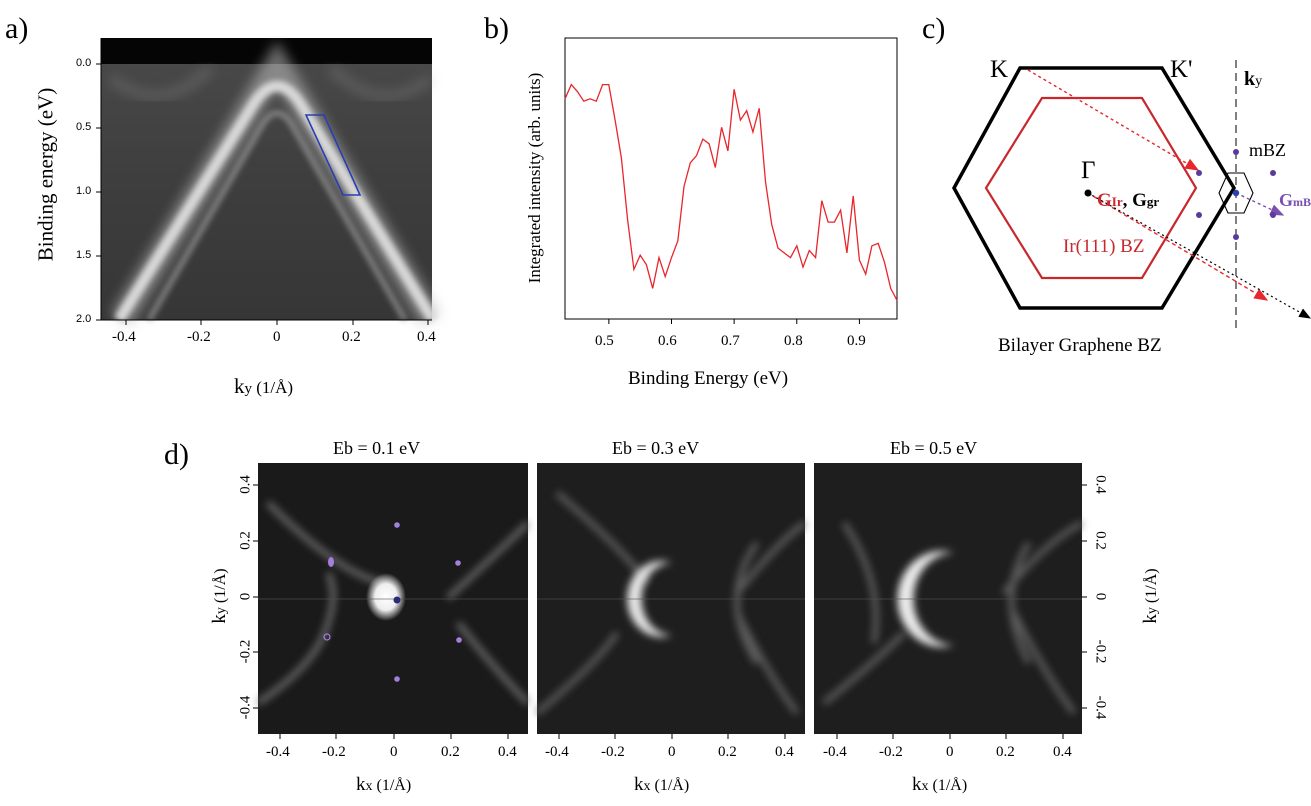 This screenshot has height=806, width=1311. Describe the element at coordinates (1100, 596) in the screenshot. I see `panel-d-ytick-right: 0` at that location.